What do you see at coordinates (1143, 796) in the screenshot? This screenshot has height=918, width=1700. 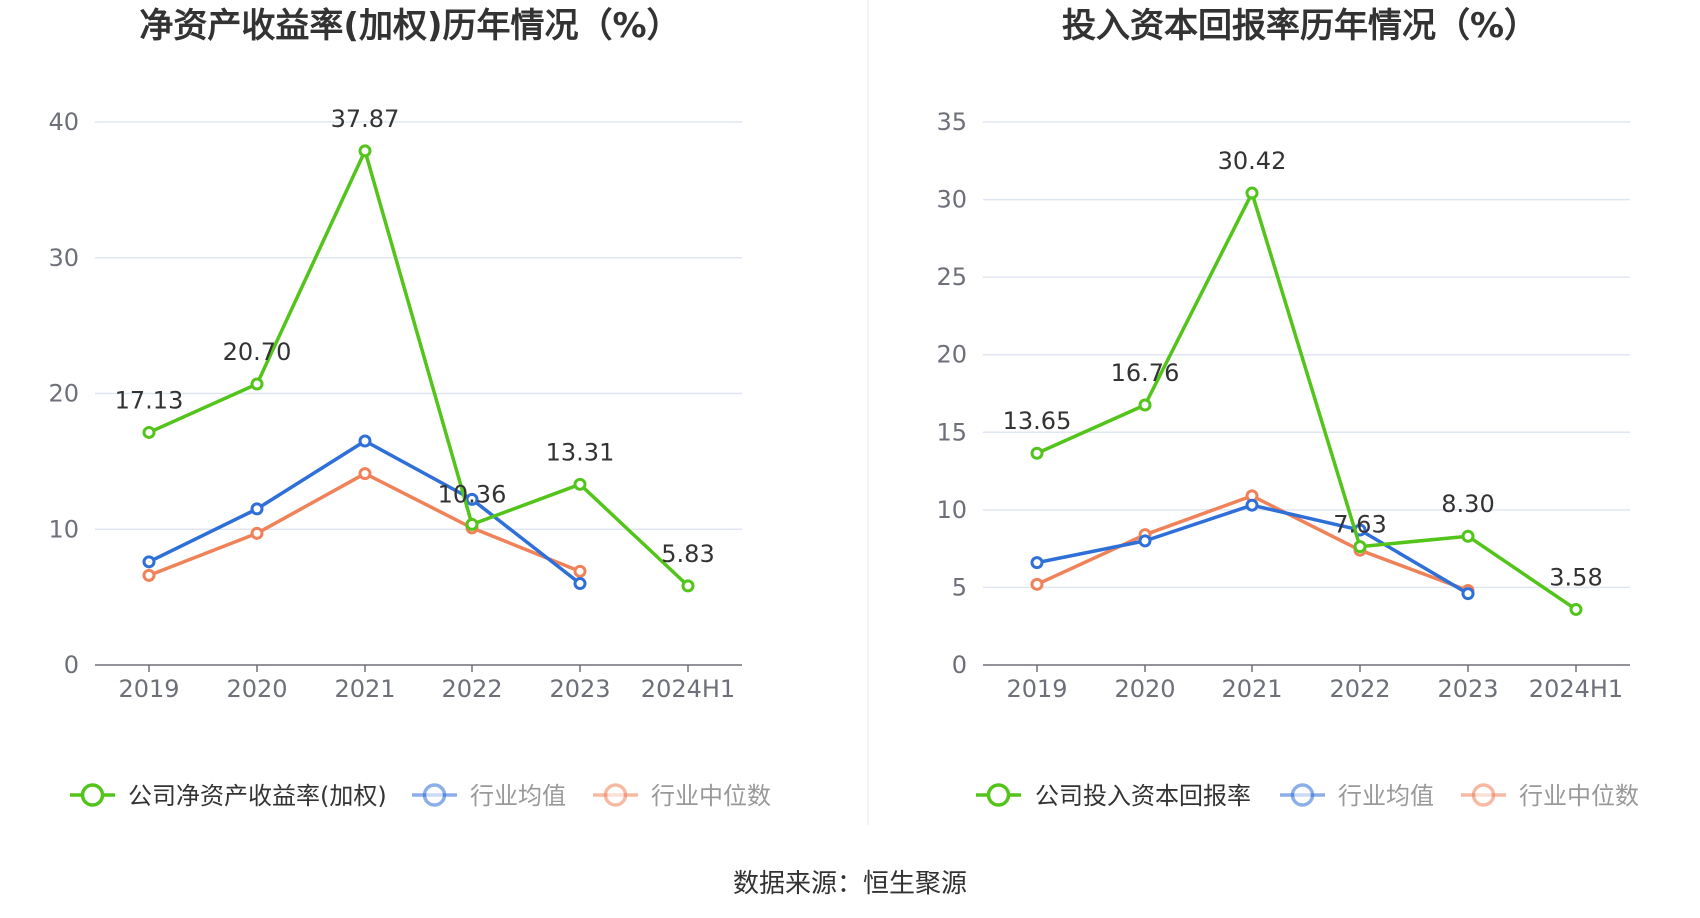 I see `legend-label: 公司投入资本回报率` at bounding box center [1143, 796].